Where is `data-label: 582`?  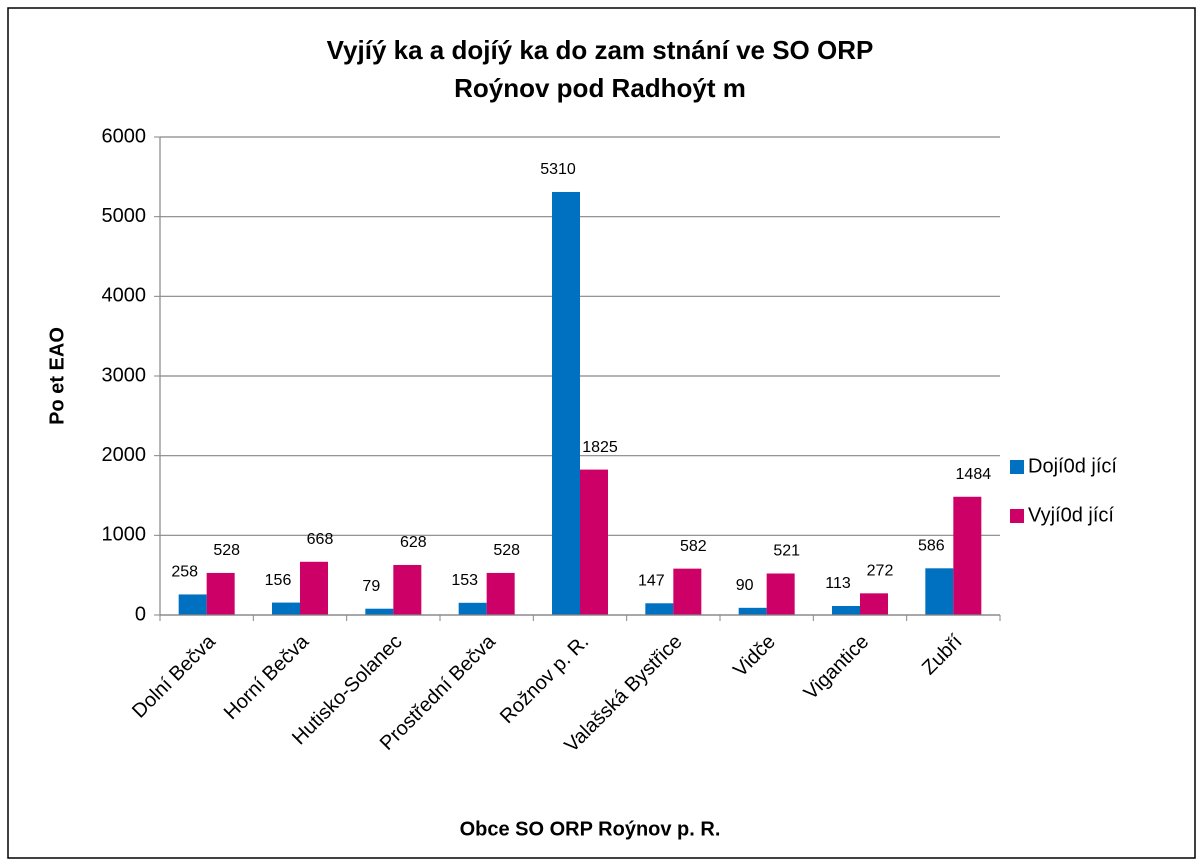
data-label: 582 is located at coordinates (693, 546).